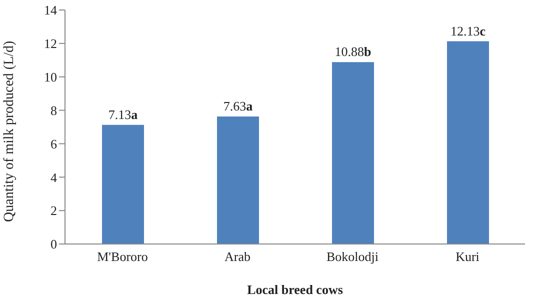 The height and width of the screenshot is (302, 533). What do you see at coordinates (51, 10) in the screenshot?
I see `y-tick-label: 14` at bounding box center [51, 10].